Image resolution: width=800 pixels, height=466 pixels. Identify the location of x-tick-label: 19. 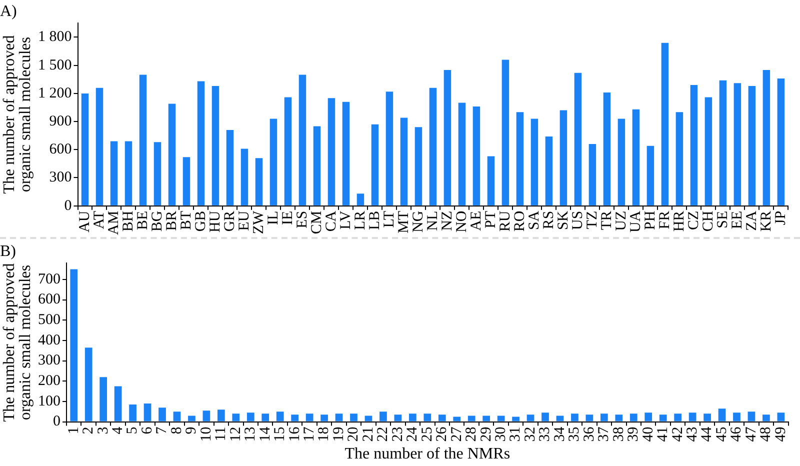
(338, 434).